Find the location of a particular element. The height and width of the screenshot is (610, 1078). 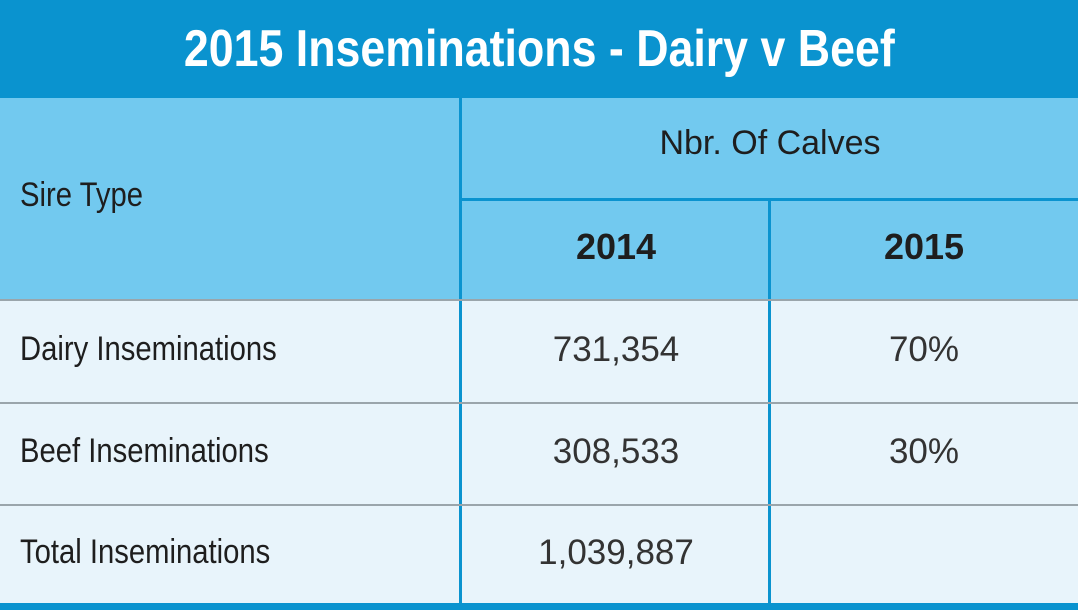

table-title: 2015 Inseminations - Dairy v Beef is located at coordinates (539, 49).